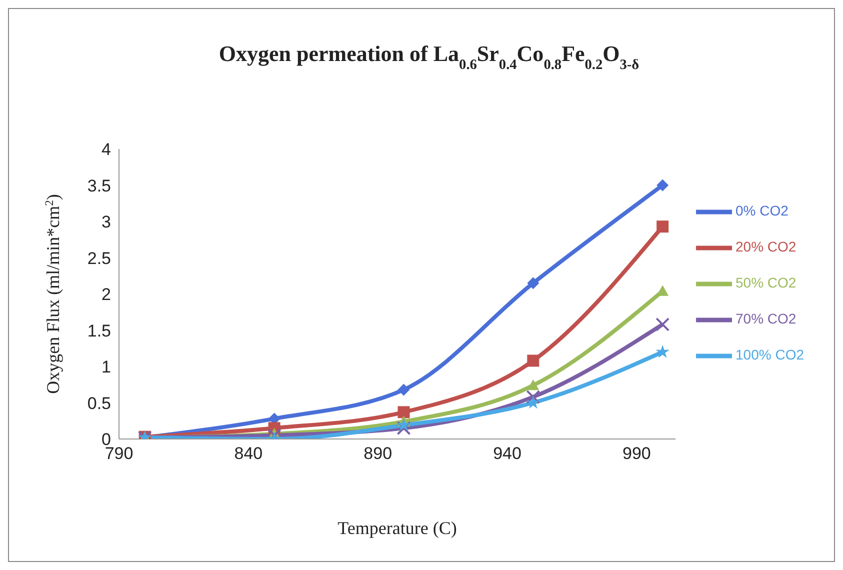  Describe the element at coordinates (106, 222) in the screenshot. I see `y-tick-label: 3` at that location.